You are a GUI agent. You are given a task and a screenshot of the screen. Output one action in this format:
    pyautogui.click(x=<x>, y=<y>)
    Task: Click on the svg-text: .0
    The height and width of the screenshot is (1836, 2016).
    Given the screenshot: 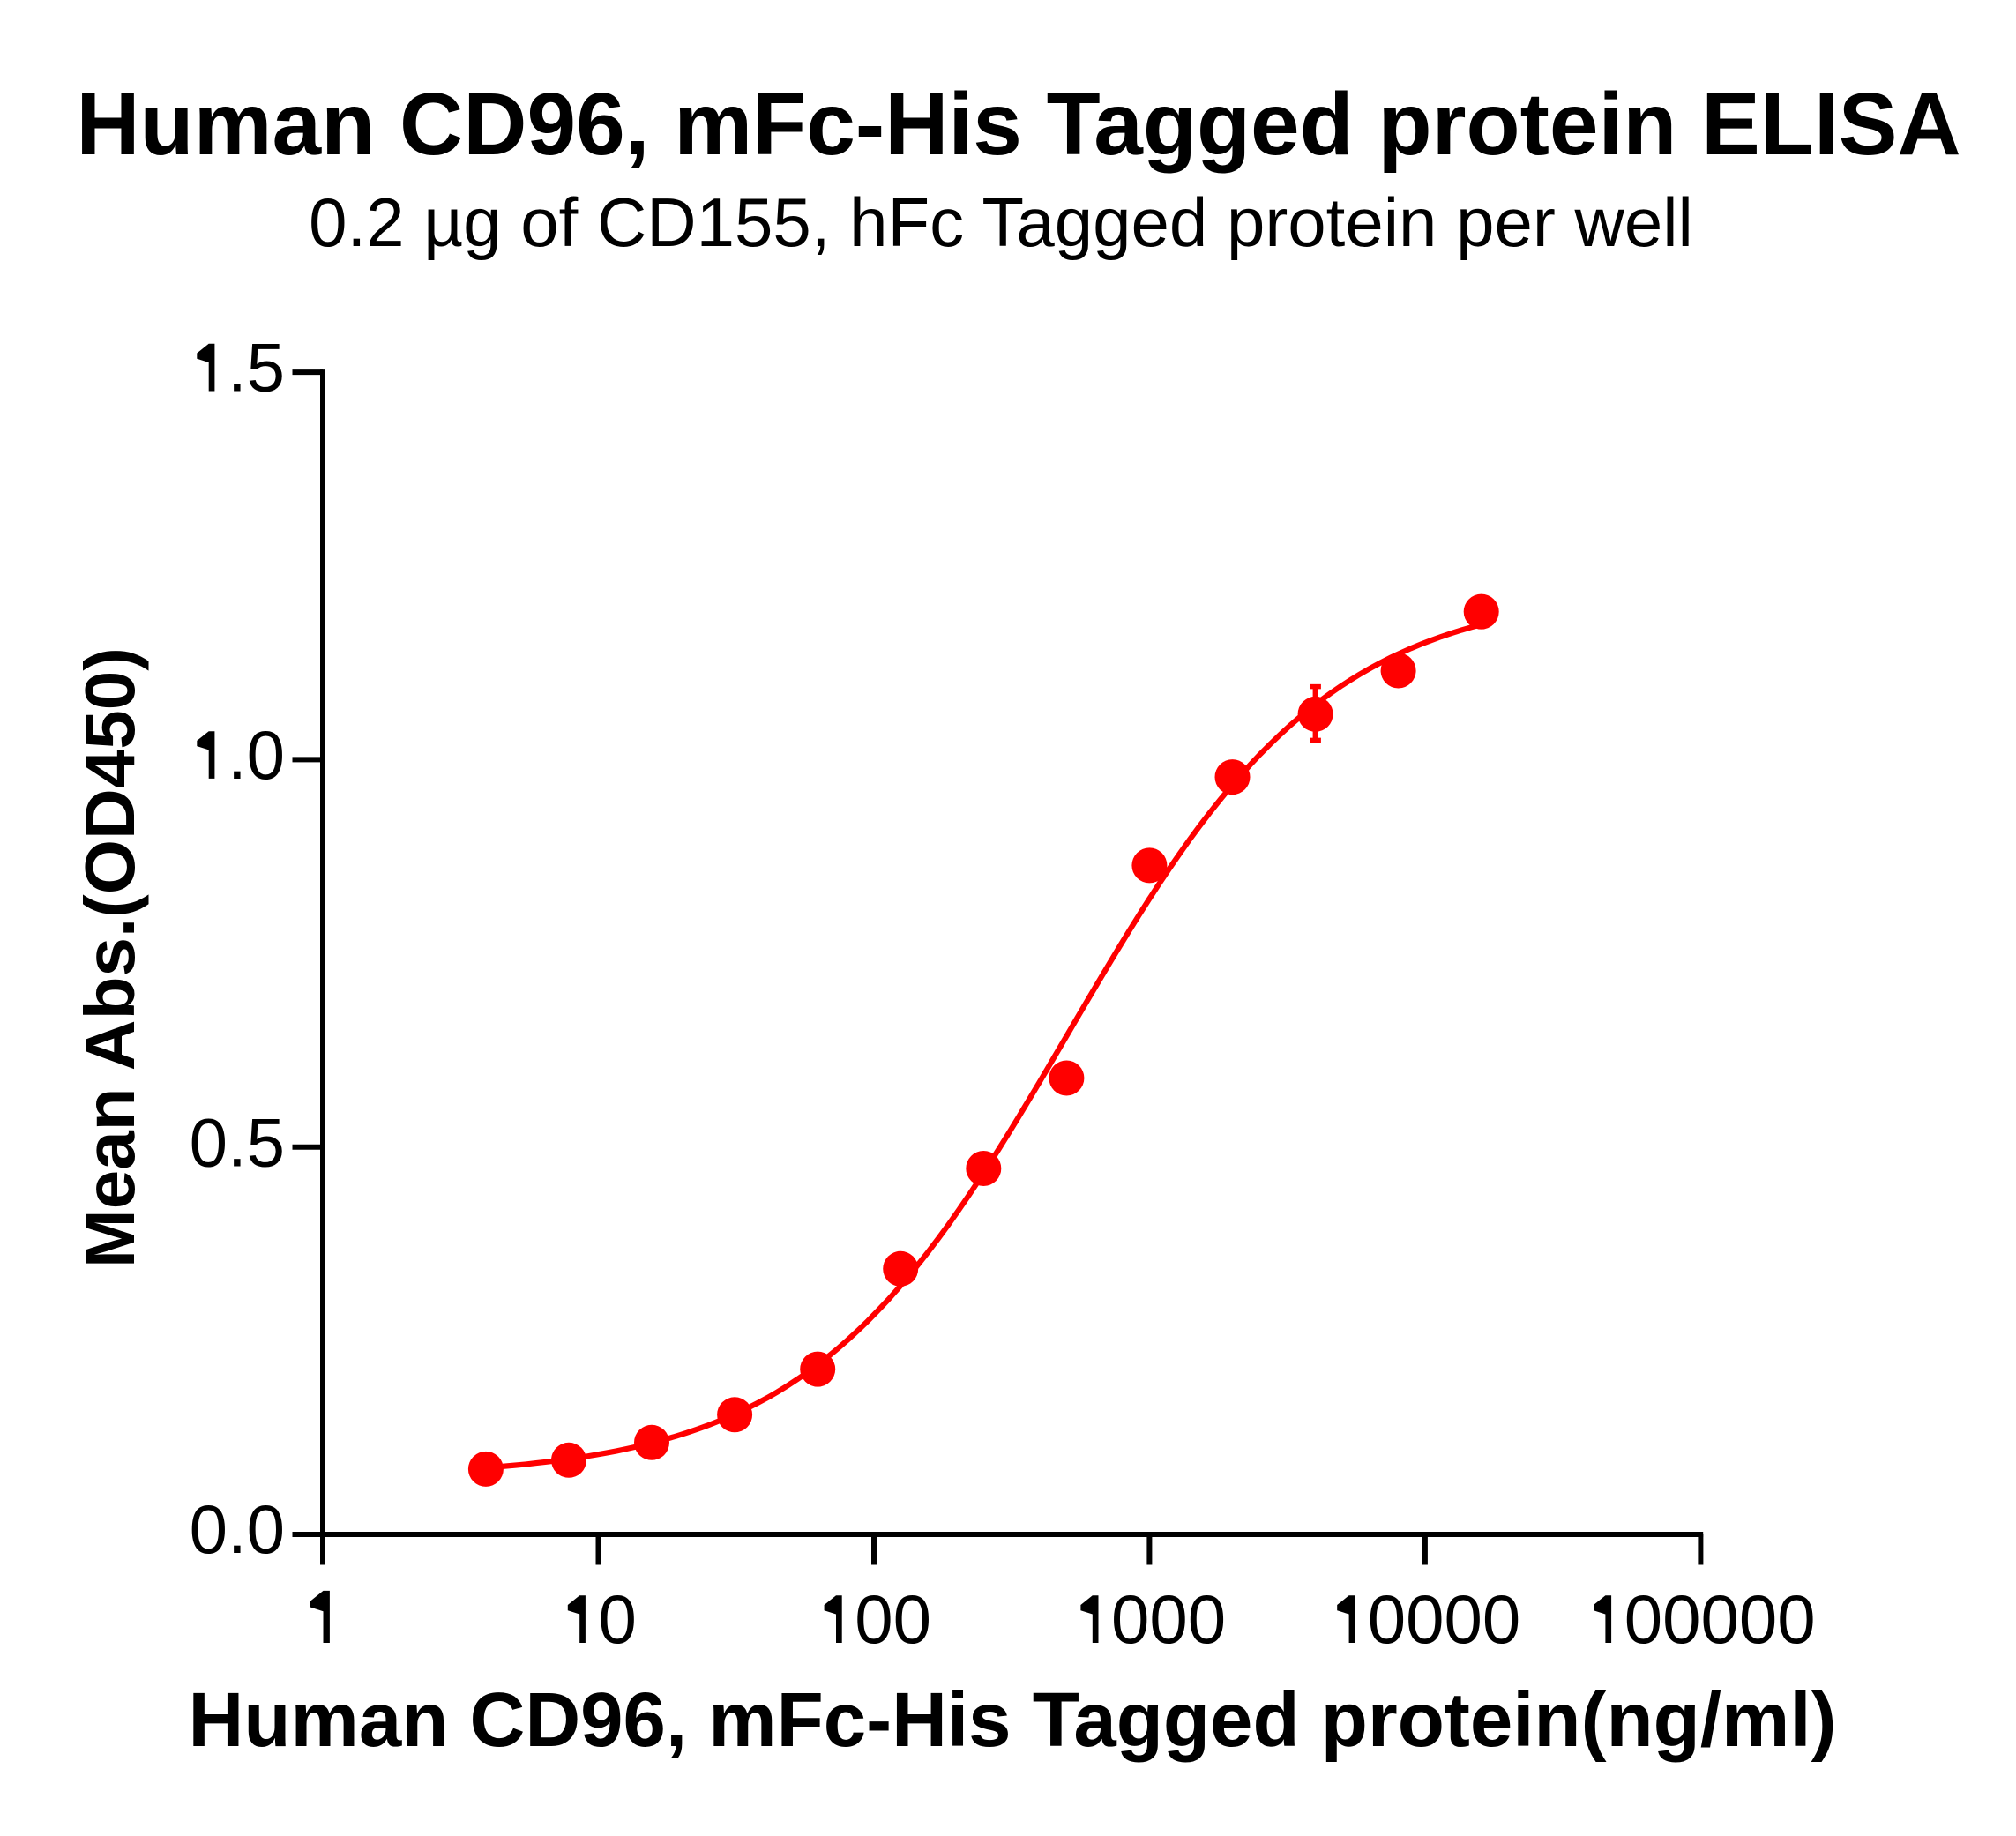 What is the action you would take?
    pyautogui.click(x=256, y=755)
    